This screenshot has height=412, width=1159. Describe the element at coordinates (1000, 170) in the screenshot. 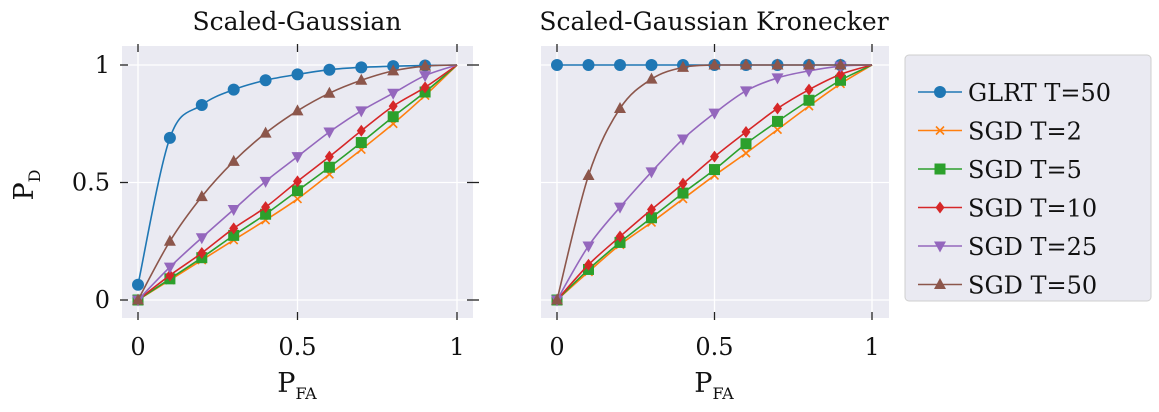

I see `legend-entry: SGD T=5` at that location.